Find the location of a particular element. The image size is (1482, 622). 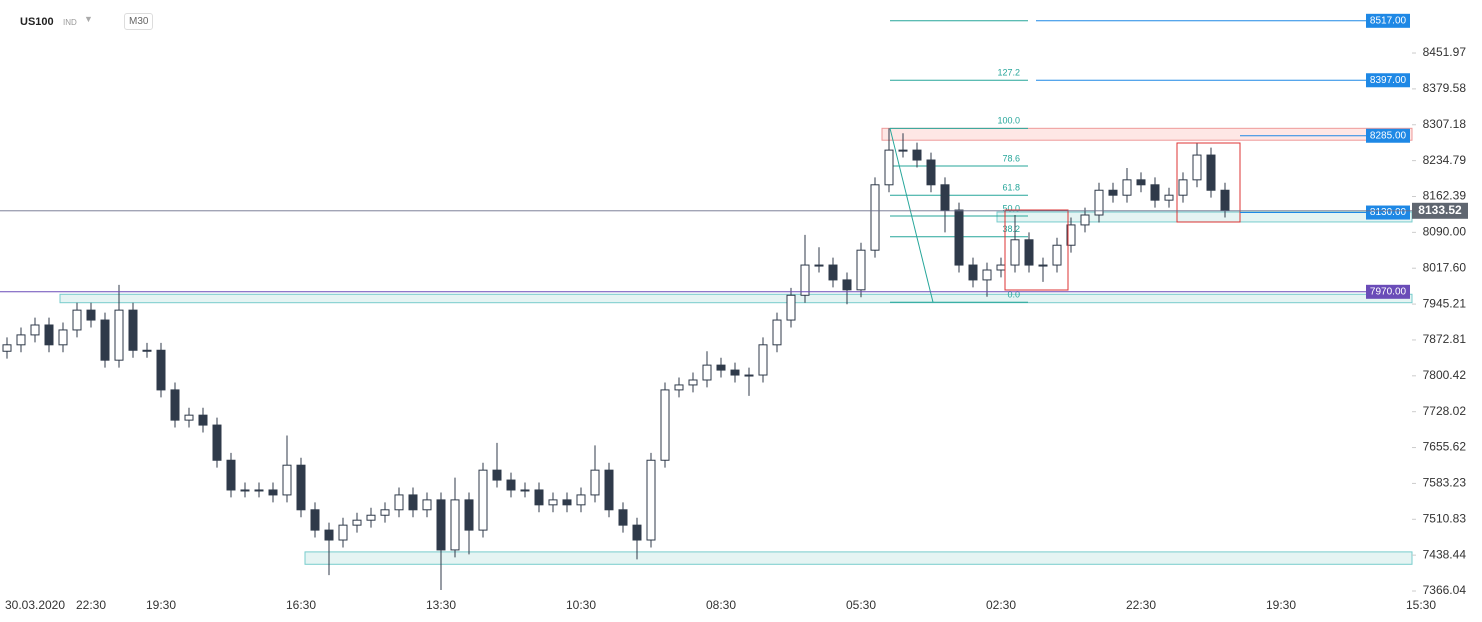

x-tick-label: 13:30 is located at coordinates (441, 605).